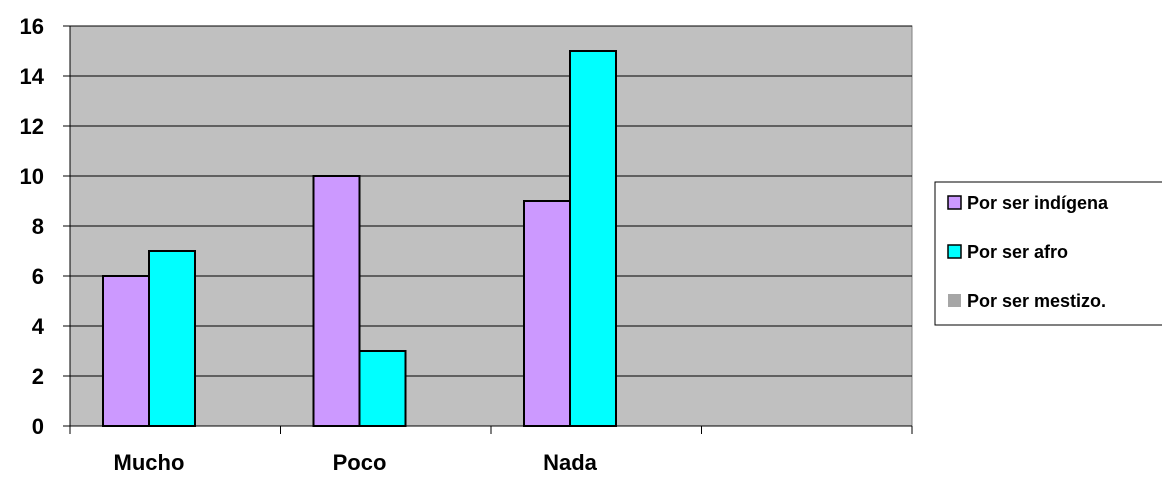 The image size is (1162, 480). Describe the element at coordinates (570, 462) in the screenshot. I see `x-tick-label: Nada` at that location.